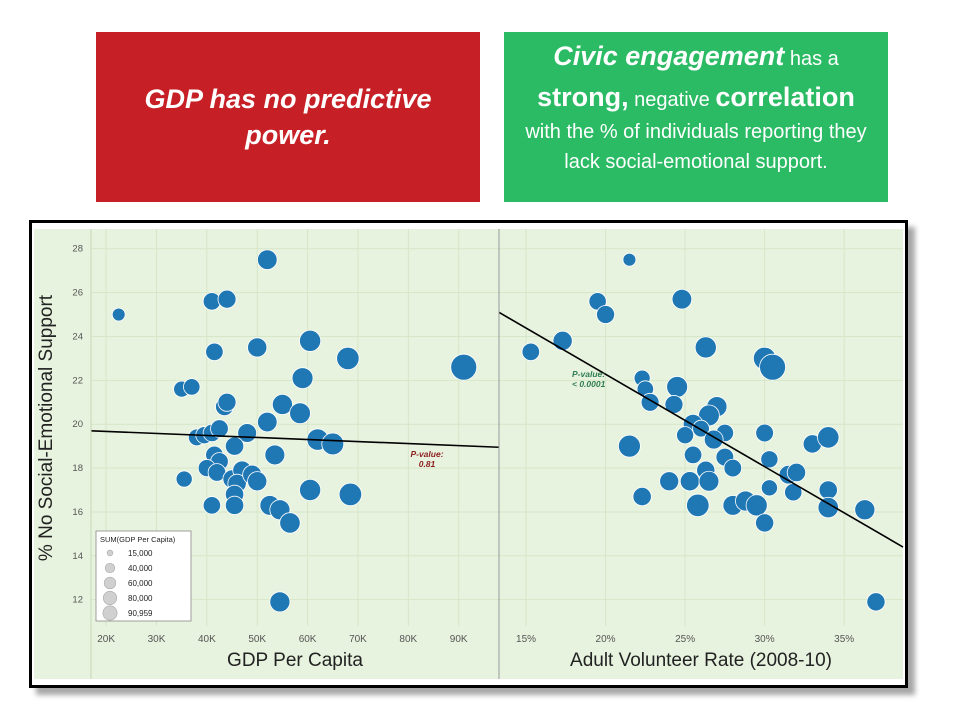  I want to click on p-value-value: < 0.0001, so click(589, 384).